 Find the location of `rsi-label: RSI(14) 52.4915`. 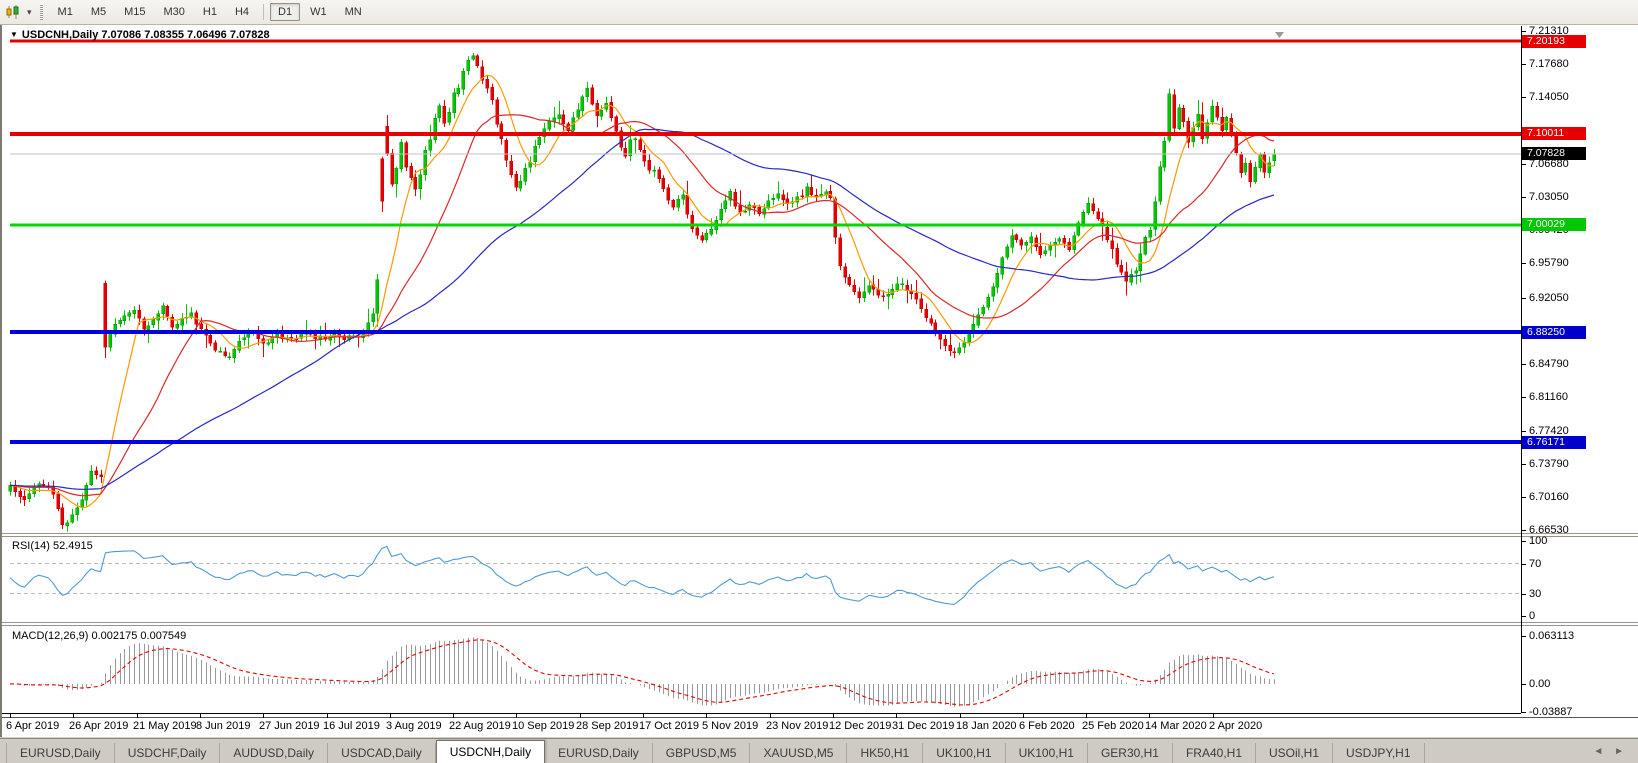

rsi-label: RSI(14) 52.4915 is located at coordinates (52, 546).